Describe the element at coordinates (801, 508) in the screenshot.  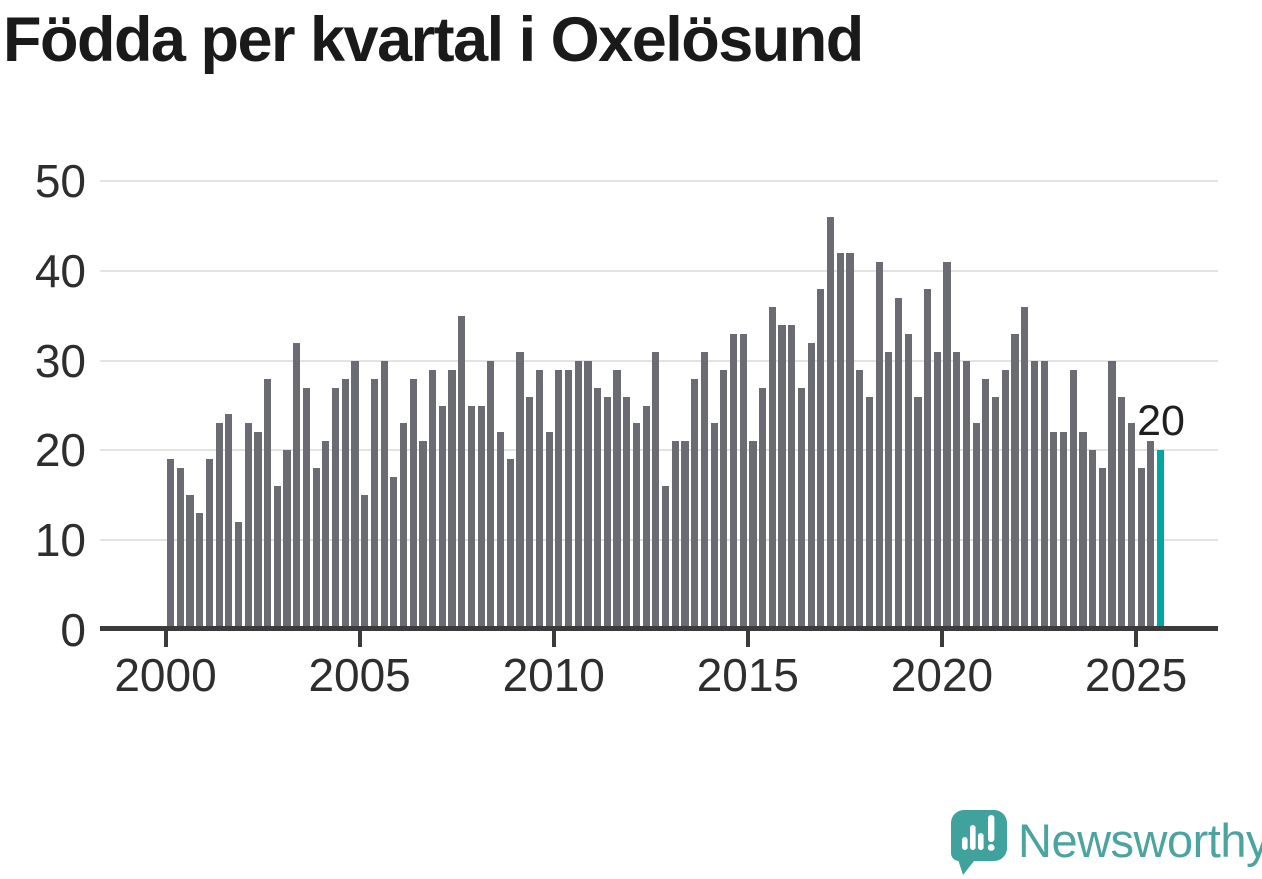
I see `bar-2016-Q2` at that location.